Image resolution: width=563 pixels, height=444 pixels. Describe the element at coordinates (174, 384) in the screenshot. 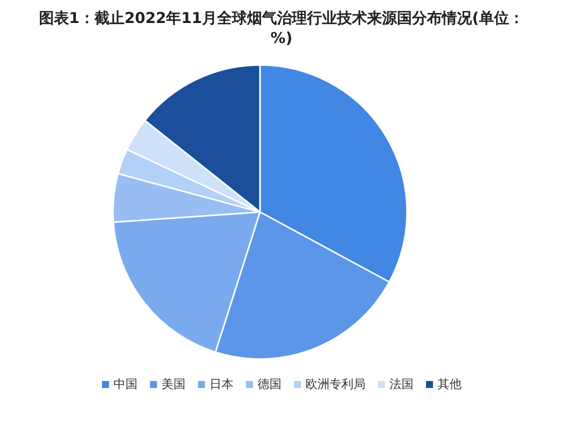

I see `legend-label: 美国` at that location.